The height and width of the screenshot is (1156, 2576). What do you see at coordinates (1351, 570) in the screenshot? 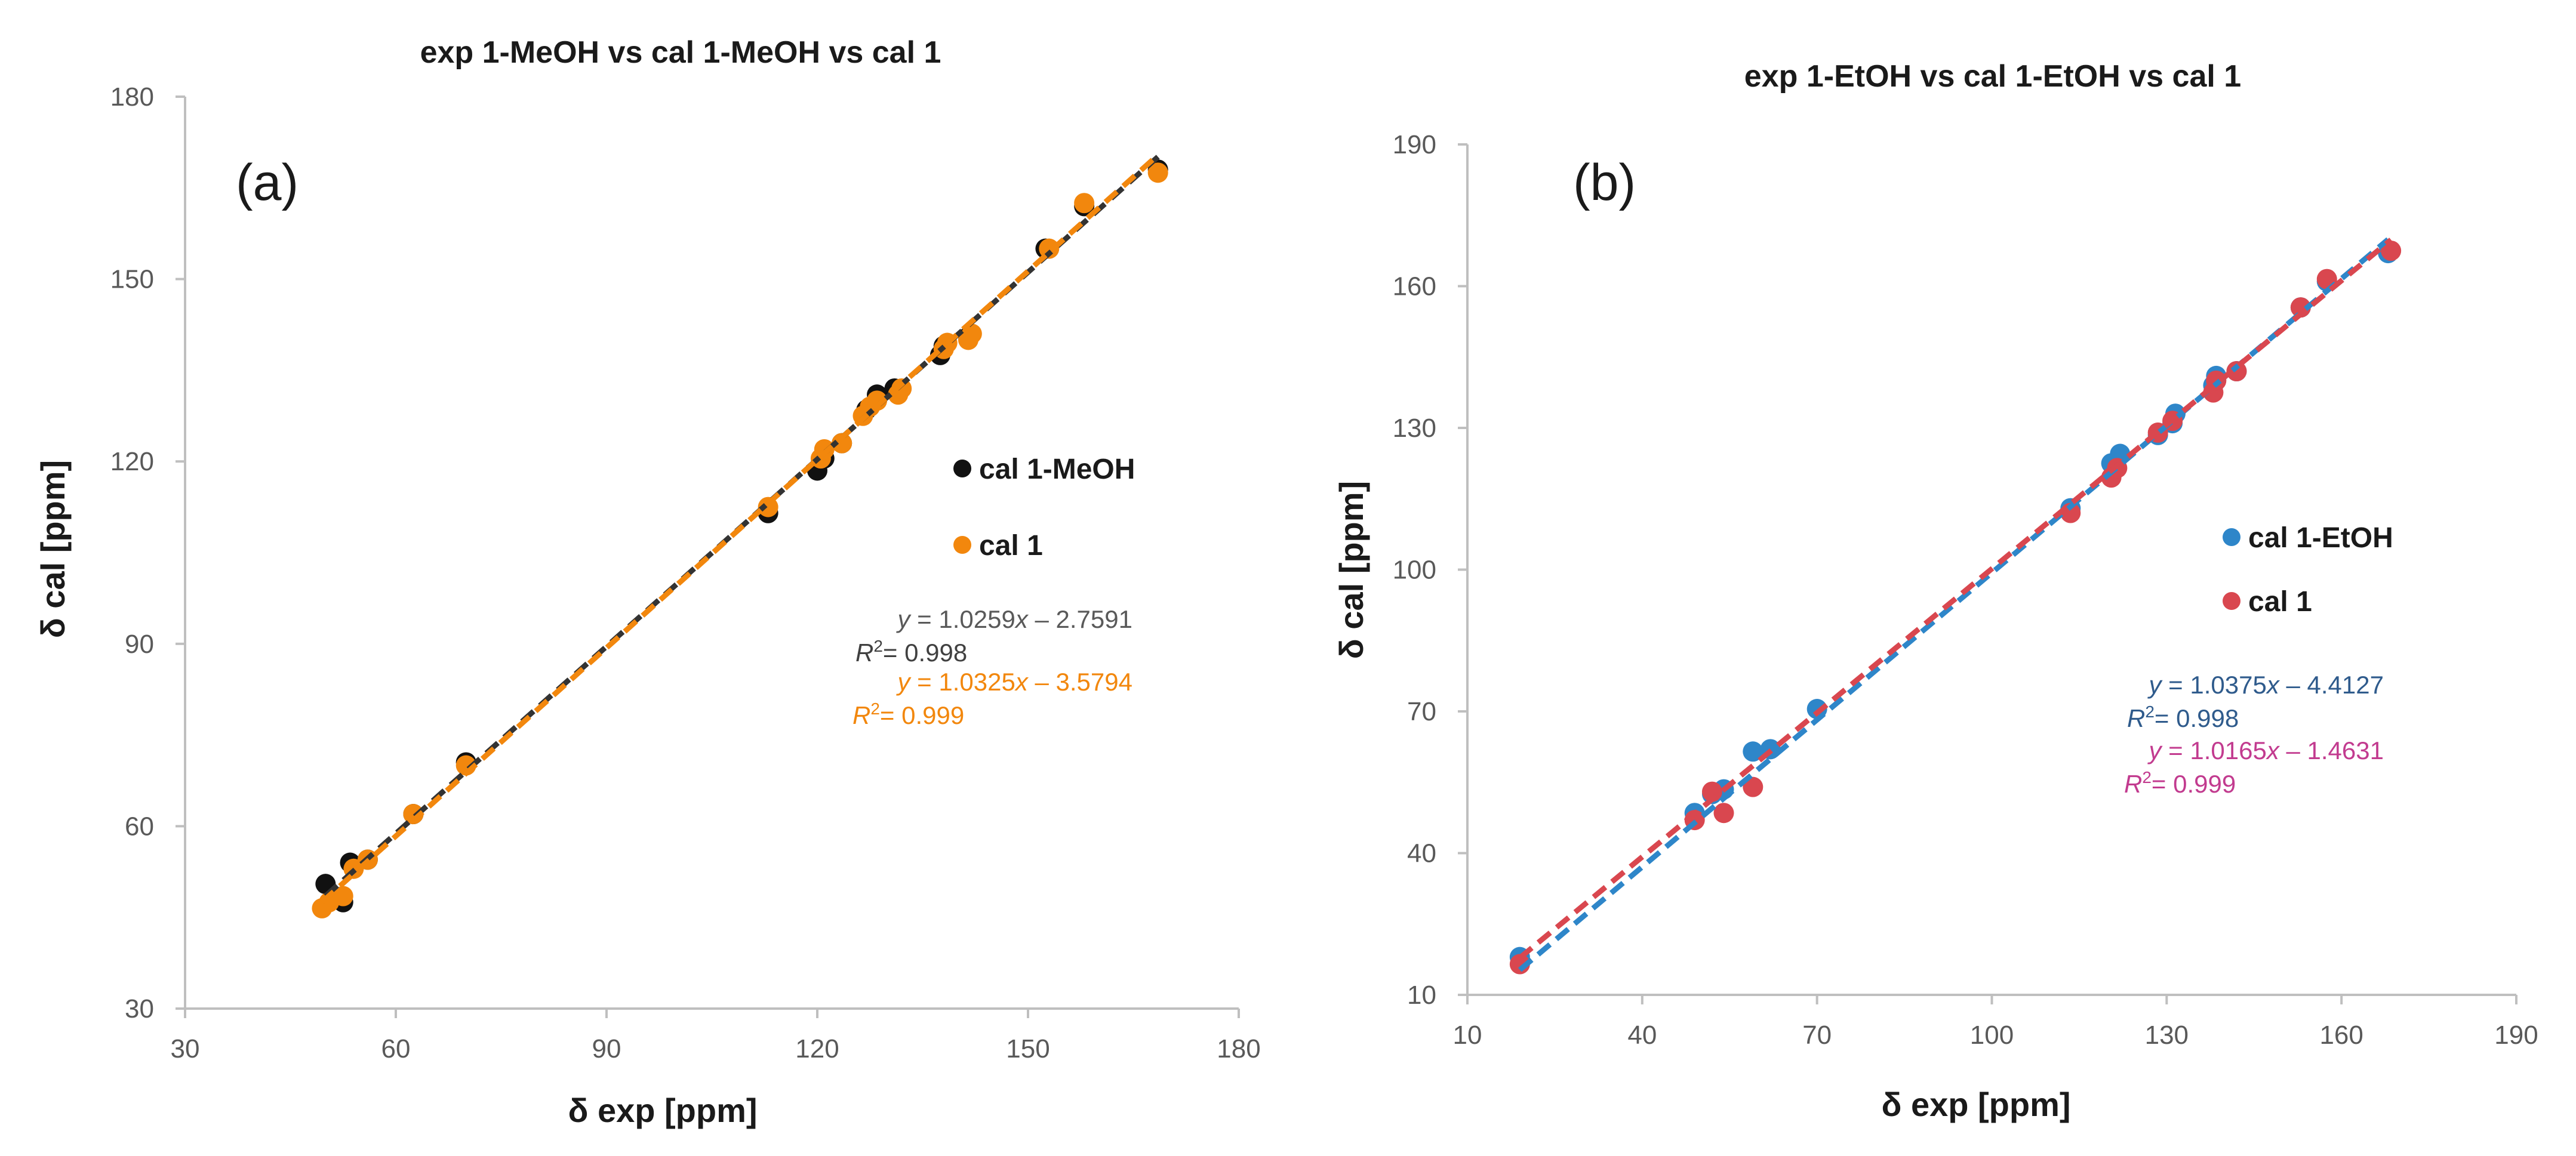
I see `chart-b-y-axis-title: δ cal [ppm]` at bounding box center [1351, 570].